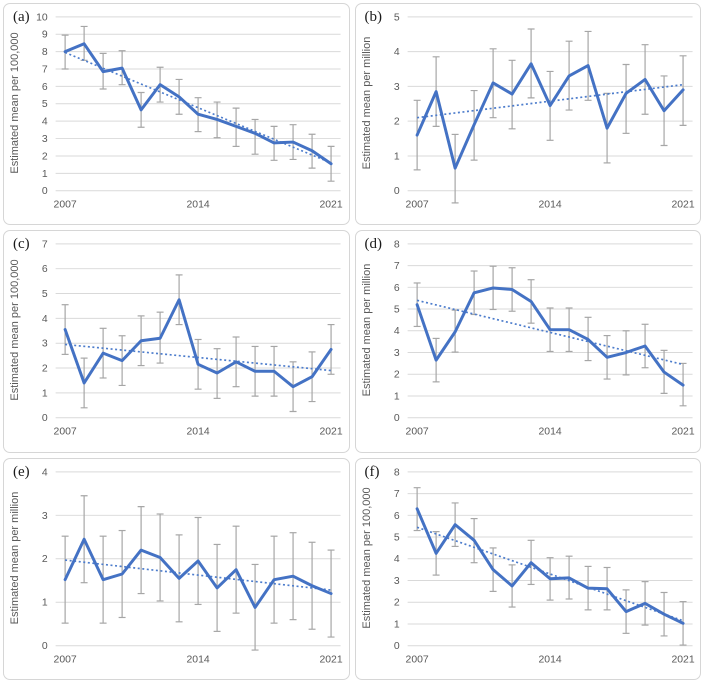 The width and height of the screenshot is (704, 683). I want to click on line-chart-a: 0 1 2 3 4 5 6 7 8 9 10 2007 2014 2021, so click(189, 111).